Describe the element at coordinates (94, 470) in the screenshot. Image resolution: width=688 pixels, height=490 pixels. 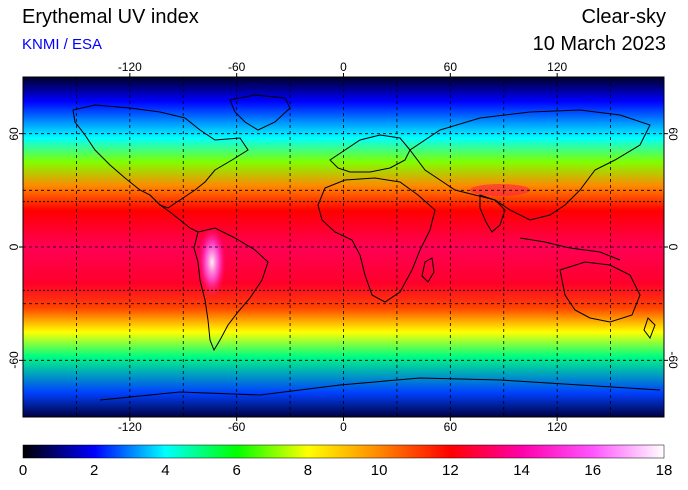
I see `colorbar-tick-label: 2` at that location.